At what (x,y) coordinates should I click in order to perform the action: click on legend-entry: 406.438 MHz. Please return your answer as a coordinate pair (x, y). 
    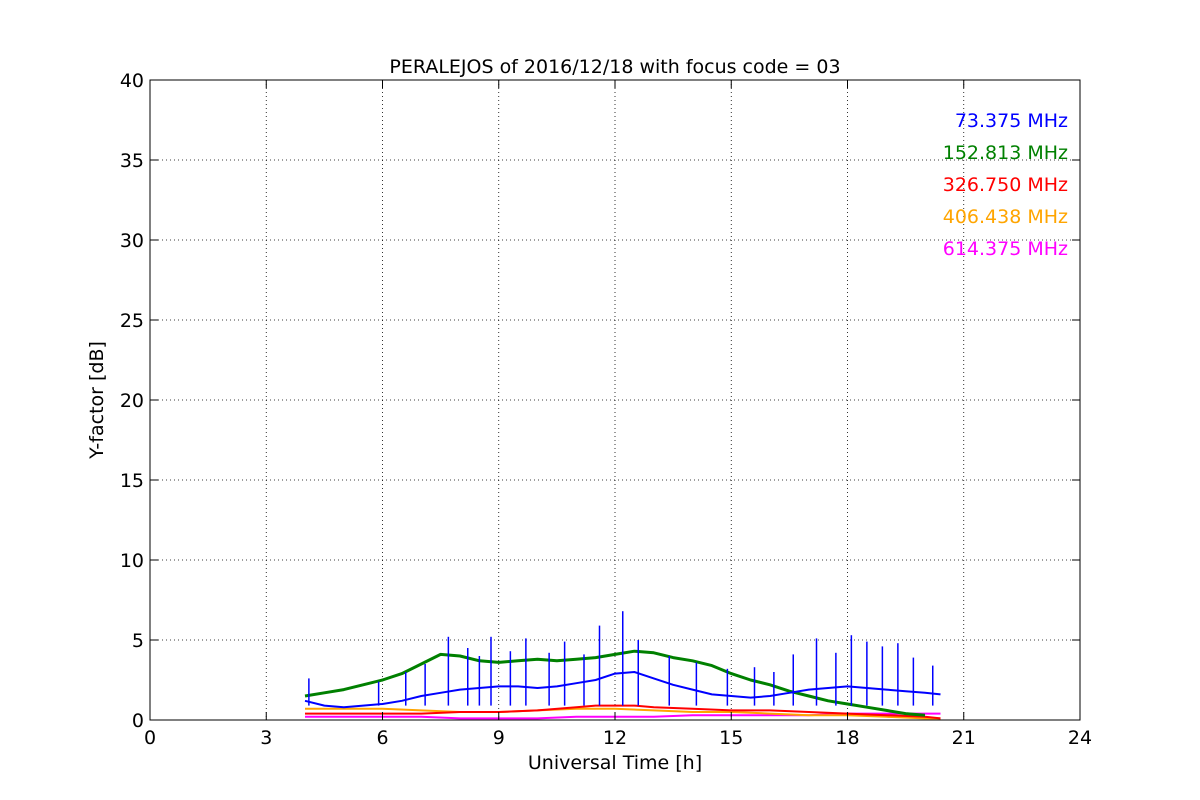
    Looking at the image, I should click on (1005, 217).